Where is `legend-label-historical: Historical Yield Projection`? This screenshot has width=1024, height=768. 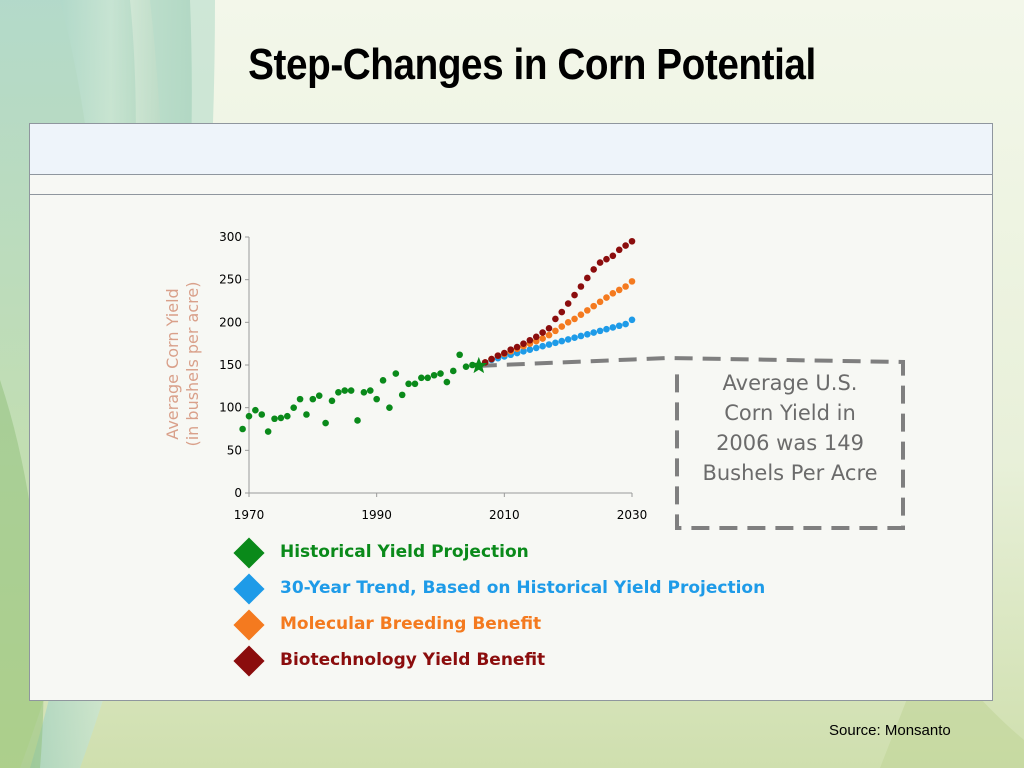
legend-label-historical: Historical Yield Projection is located at coordinates (404, 552).